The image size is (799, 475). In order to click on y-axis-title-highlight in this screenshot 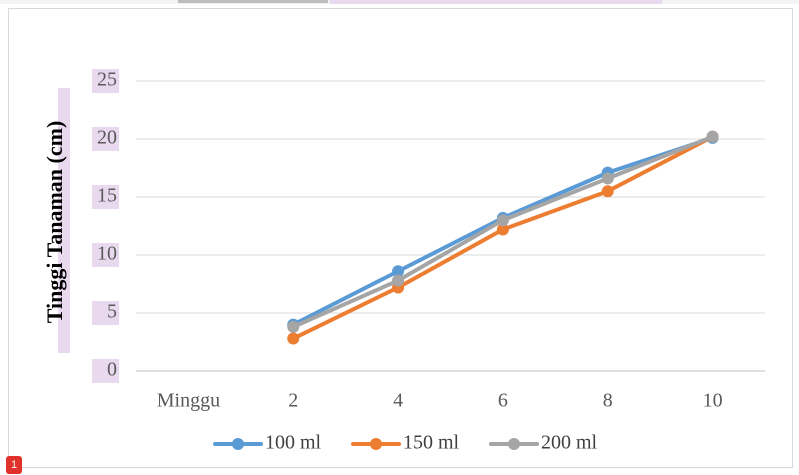, I will do `click(64, 220)`.